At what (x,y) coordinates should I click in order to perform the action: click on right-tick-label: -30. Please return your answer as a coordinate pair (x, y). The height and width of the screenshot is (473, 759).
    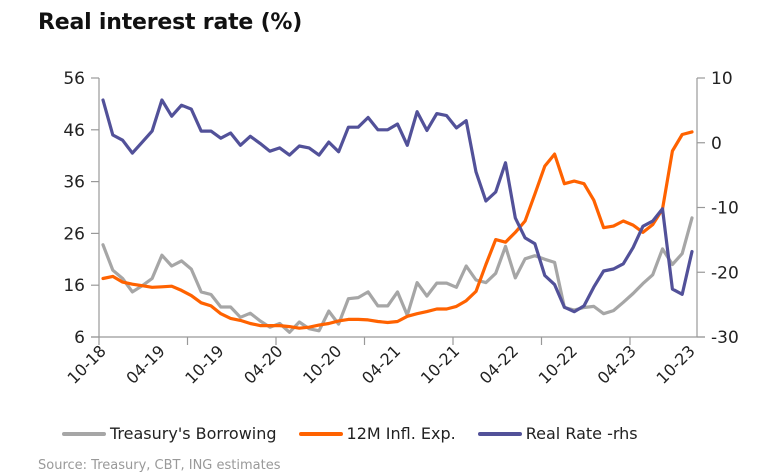
    Looking at the image, I should click on (725, 338).